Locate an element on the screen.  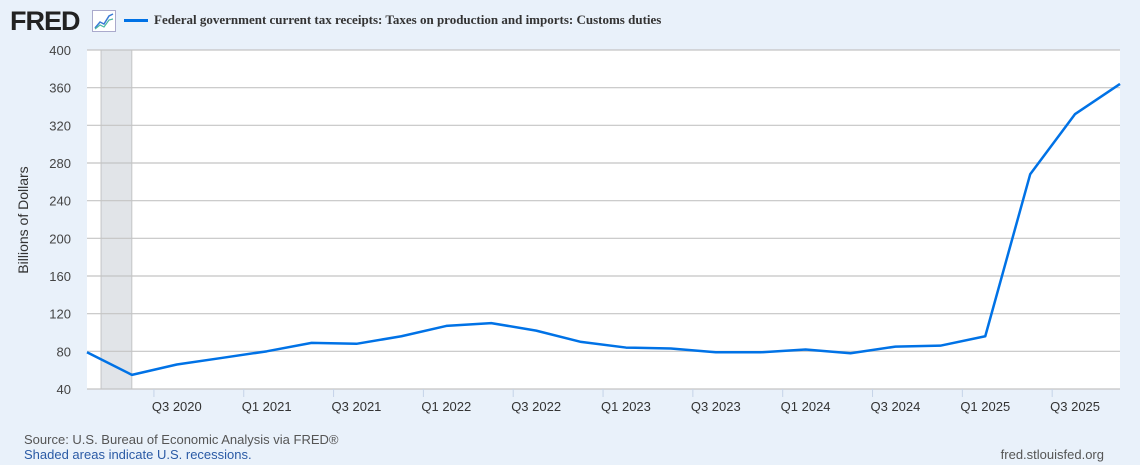
recession-shade is located at coordinates (116, 219).